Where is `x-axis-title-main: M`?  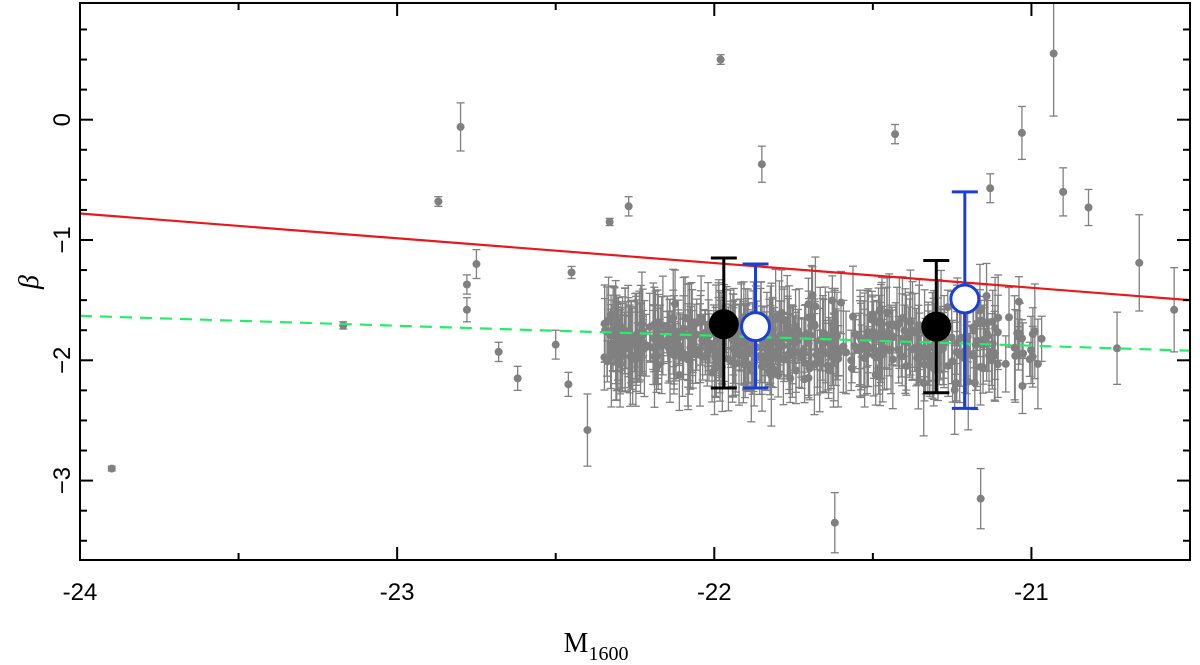
x-axis-title-main: M is located at coordinates (576, 643).